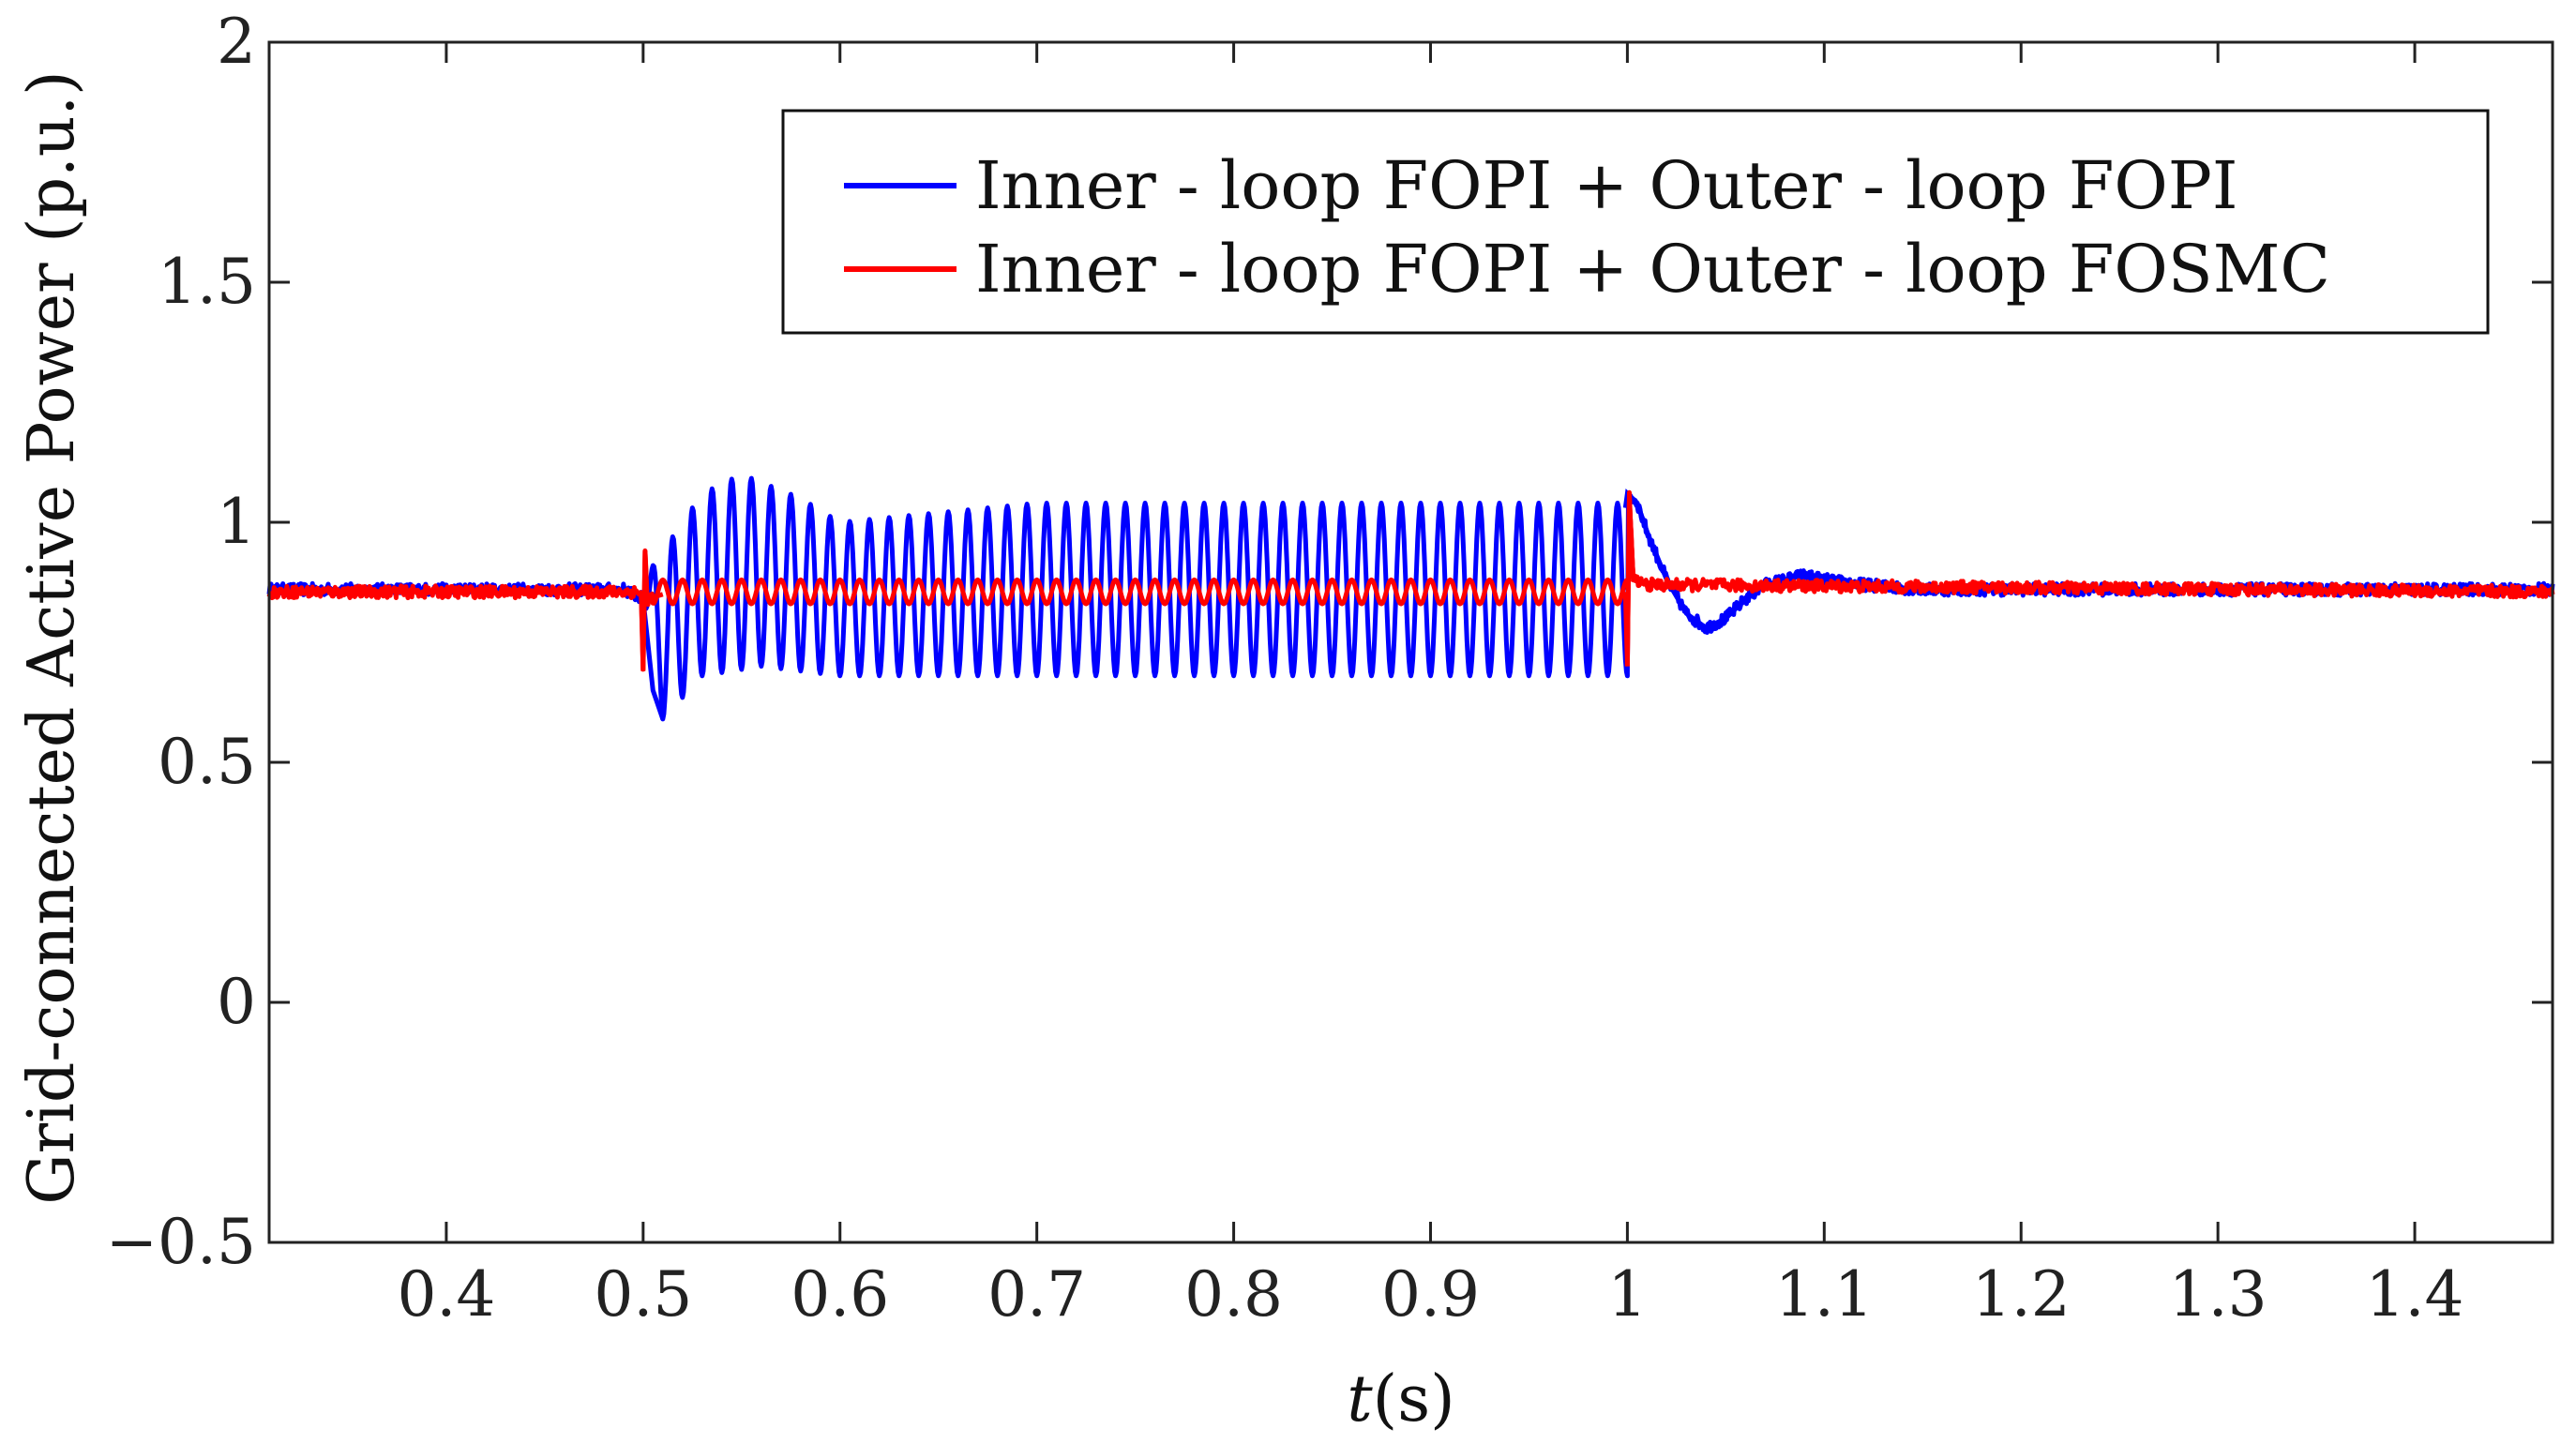 This screenshot has width=2576, height=1444. I want to click on legend-label-fopi: Inner - loop FOPI + Outer - loop FOPI, so click(1606, 186).